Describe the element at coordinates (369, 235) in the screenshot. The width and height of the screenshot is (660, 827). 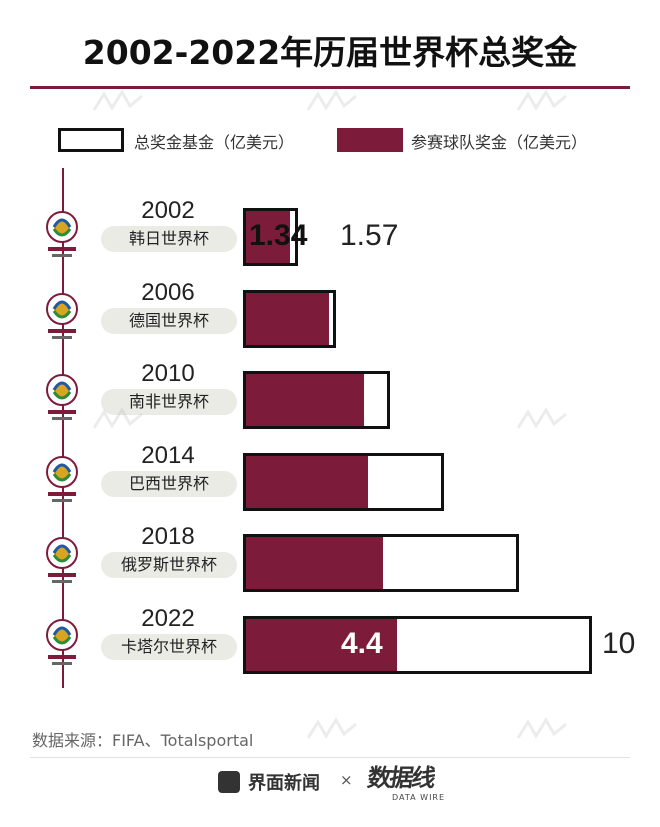
I see `label-total-2002: 1.57` at that location.